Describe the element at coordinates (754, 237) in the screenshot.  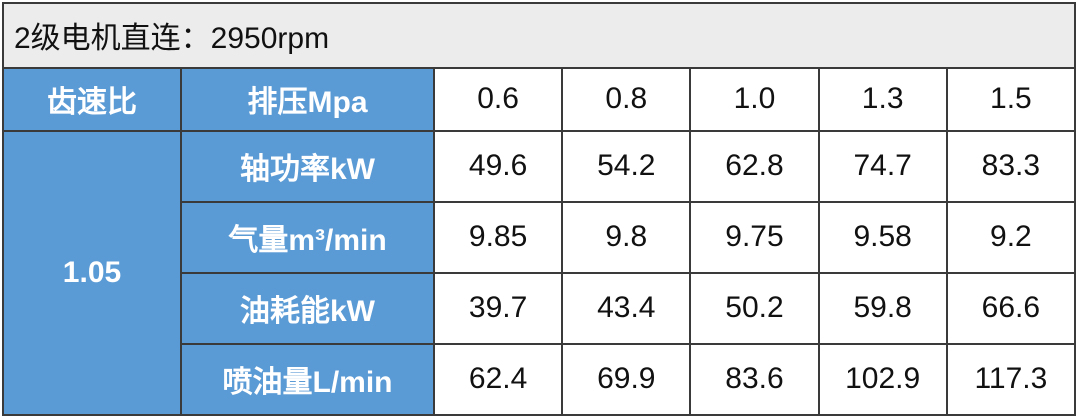
I see `data-cell: 9.75` at that location.